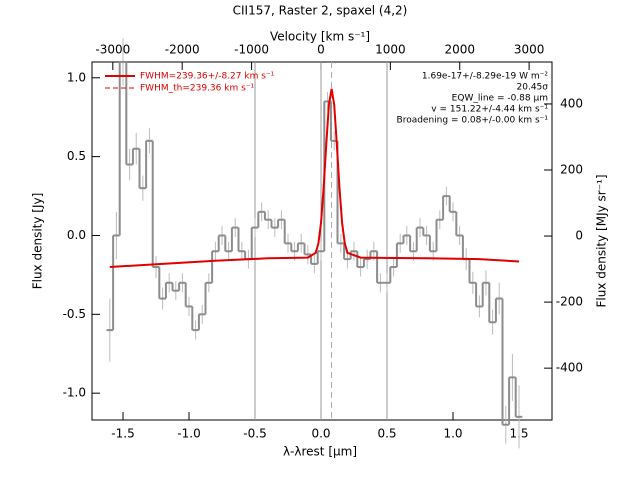  I want to click on annotation: 20.45σ, so click(533, 88).